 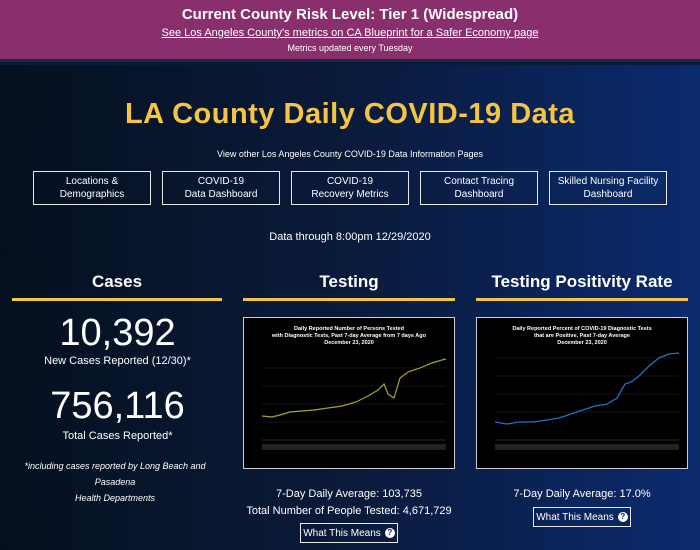 I want to click on data-through-date: Data through 8:00pm 12/29/2020, so click(x=350, y=237).